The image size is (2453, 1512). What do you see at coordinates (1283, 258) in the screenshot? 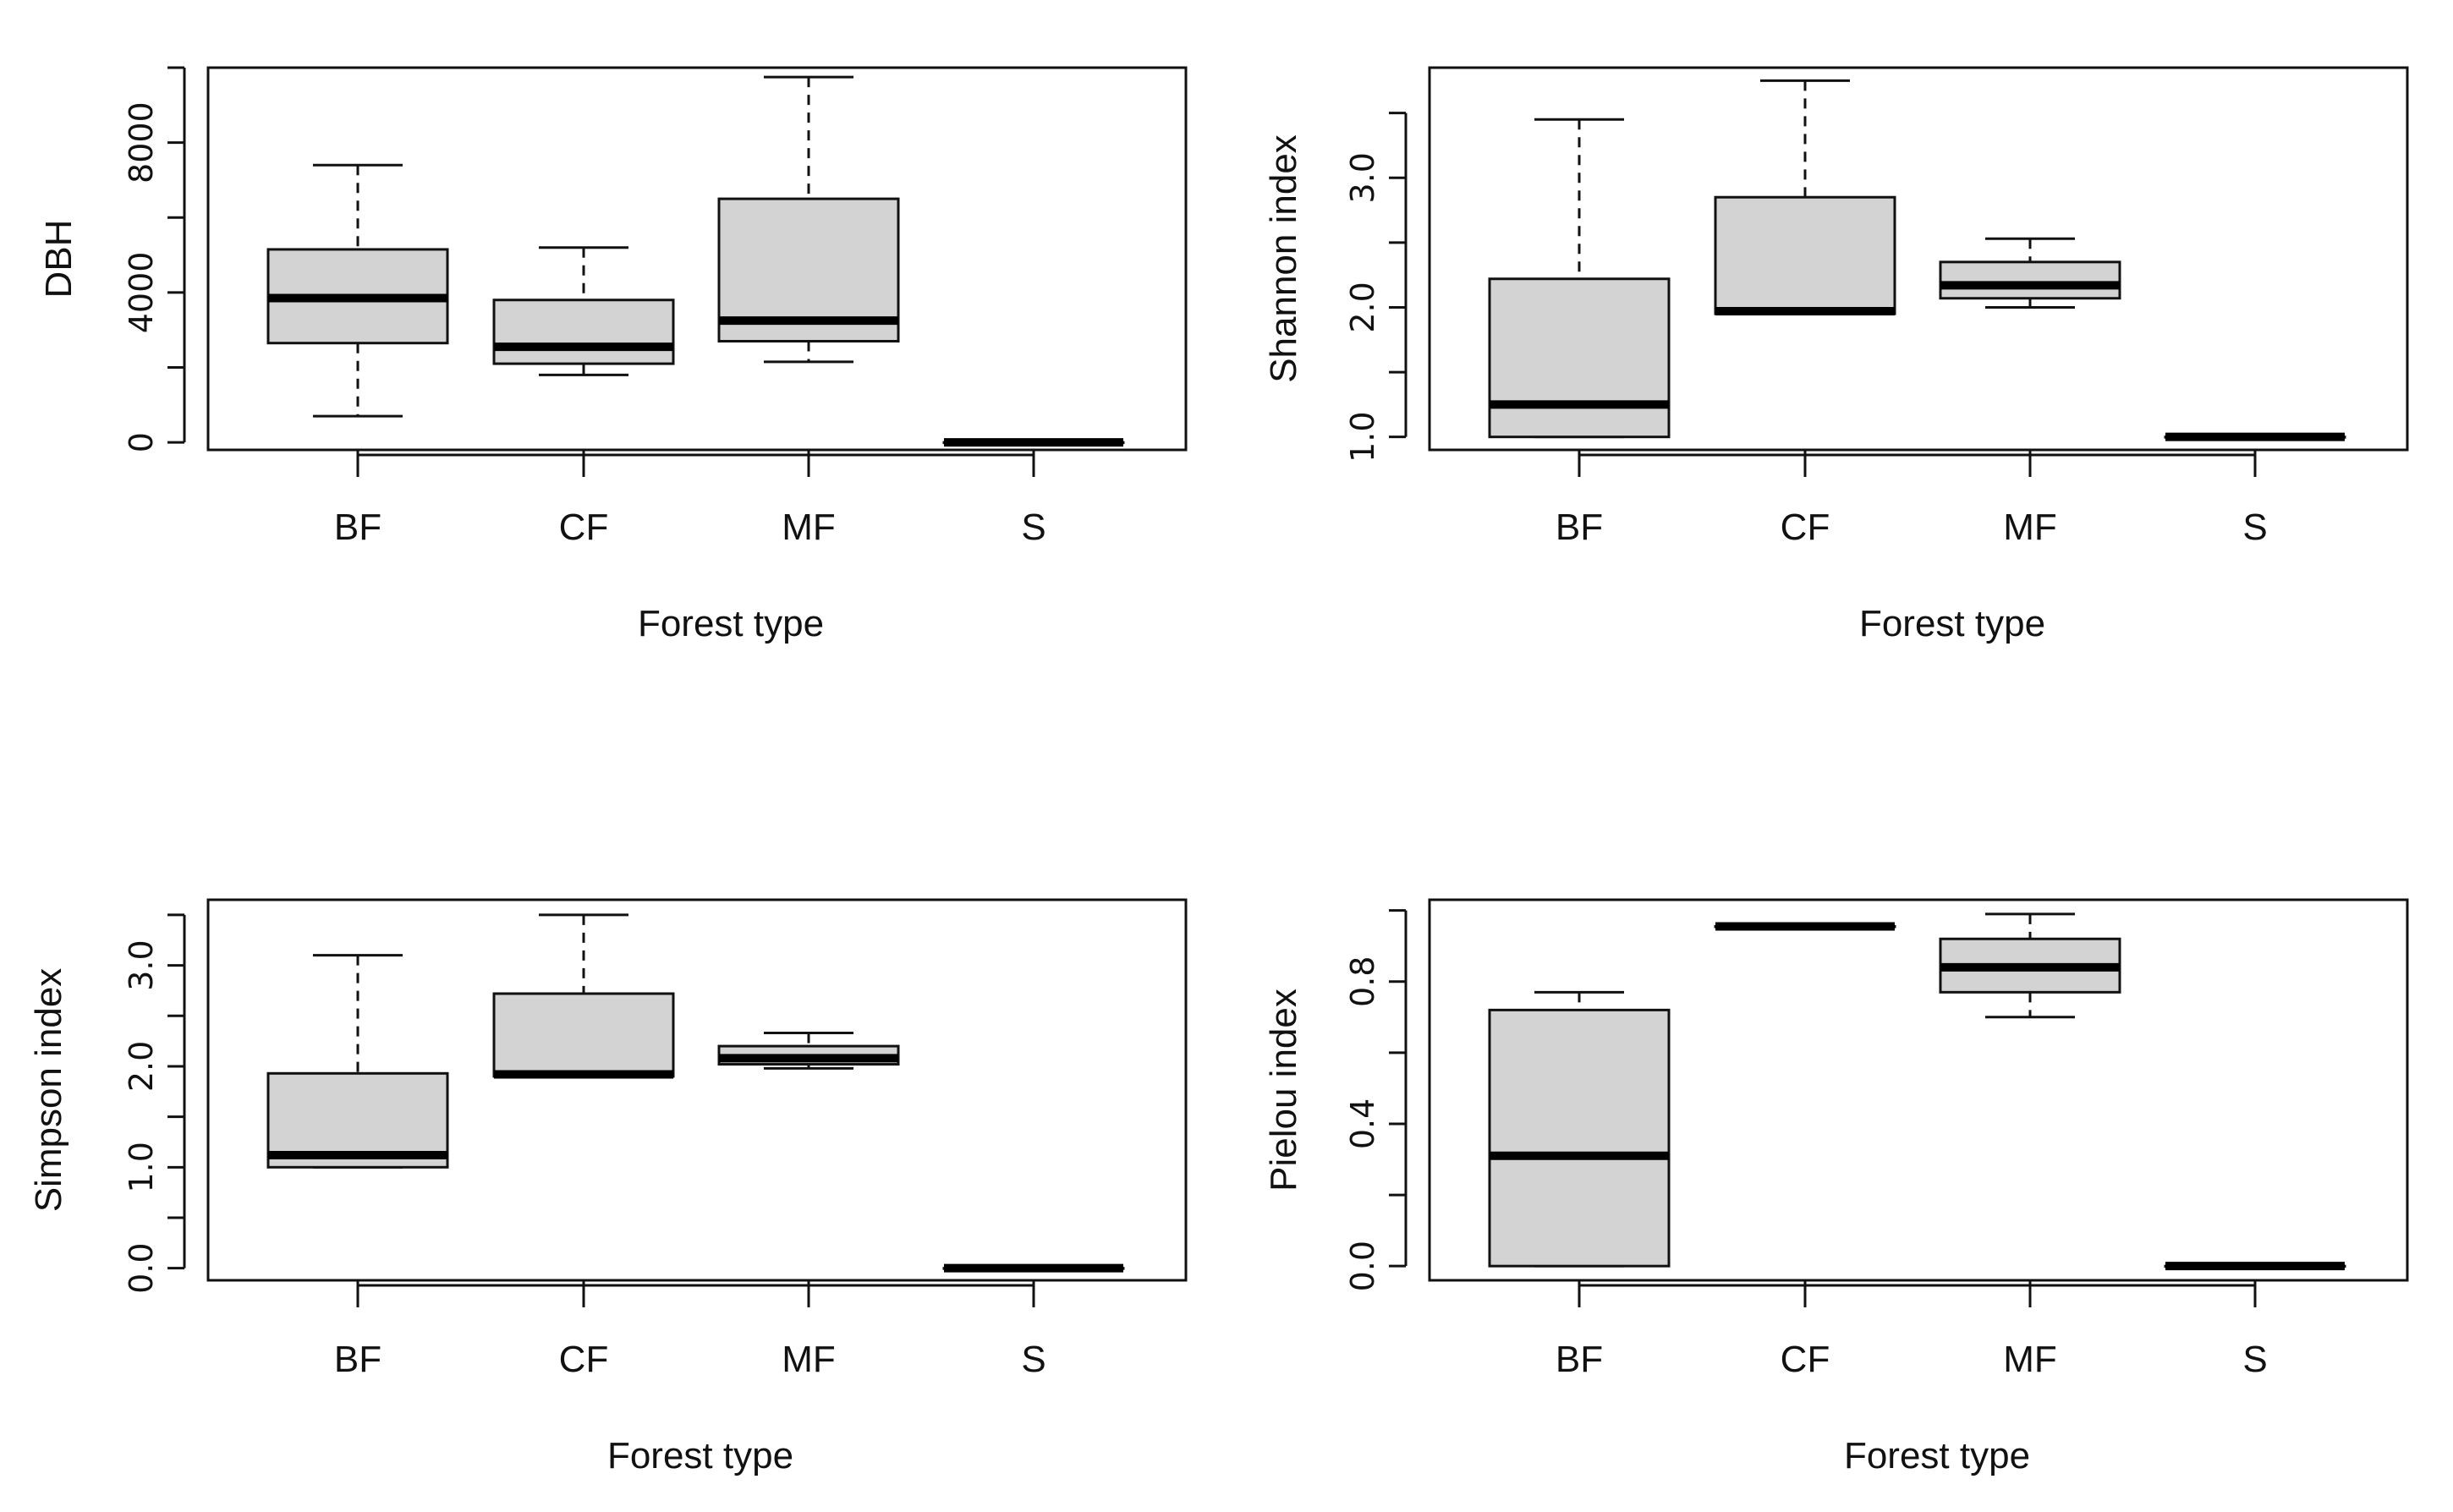
I see `y-axis-title: Shannon index` at bounding box center [1283, 258].